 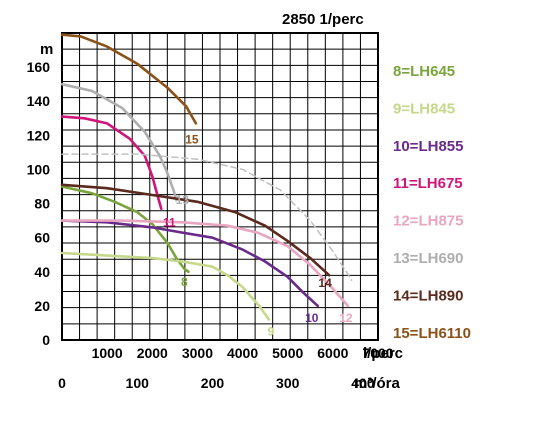 I want to click on legend-entry: 10=LH855, so click(x=428, y=146).